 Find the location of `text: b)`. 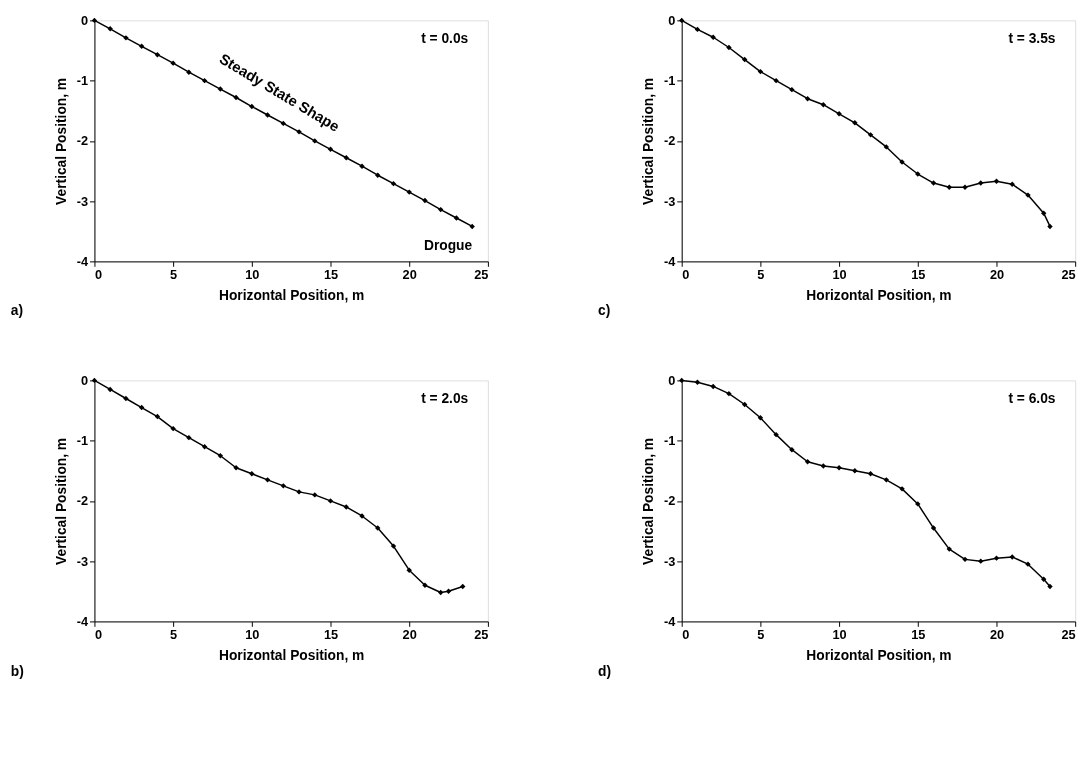

text: b) is located at coordinates (17, 671).